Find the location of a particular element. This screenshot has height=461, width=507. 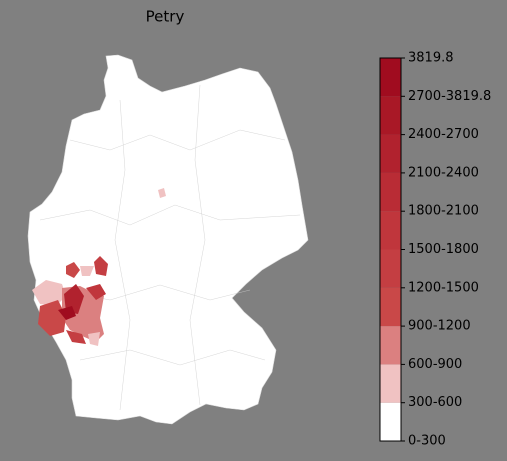

shaded-districts is located at coordinates (99, 267).